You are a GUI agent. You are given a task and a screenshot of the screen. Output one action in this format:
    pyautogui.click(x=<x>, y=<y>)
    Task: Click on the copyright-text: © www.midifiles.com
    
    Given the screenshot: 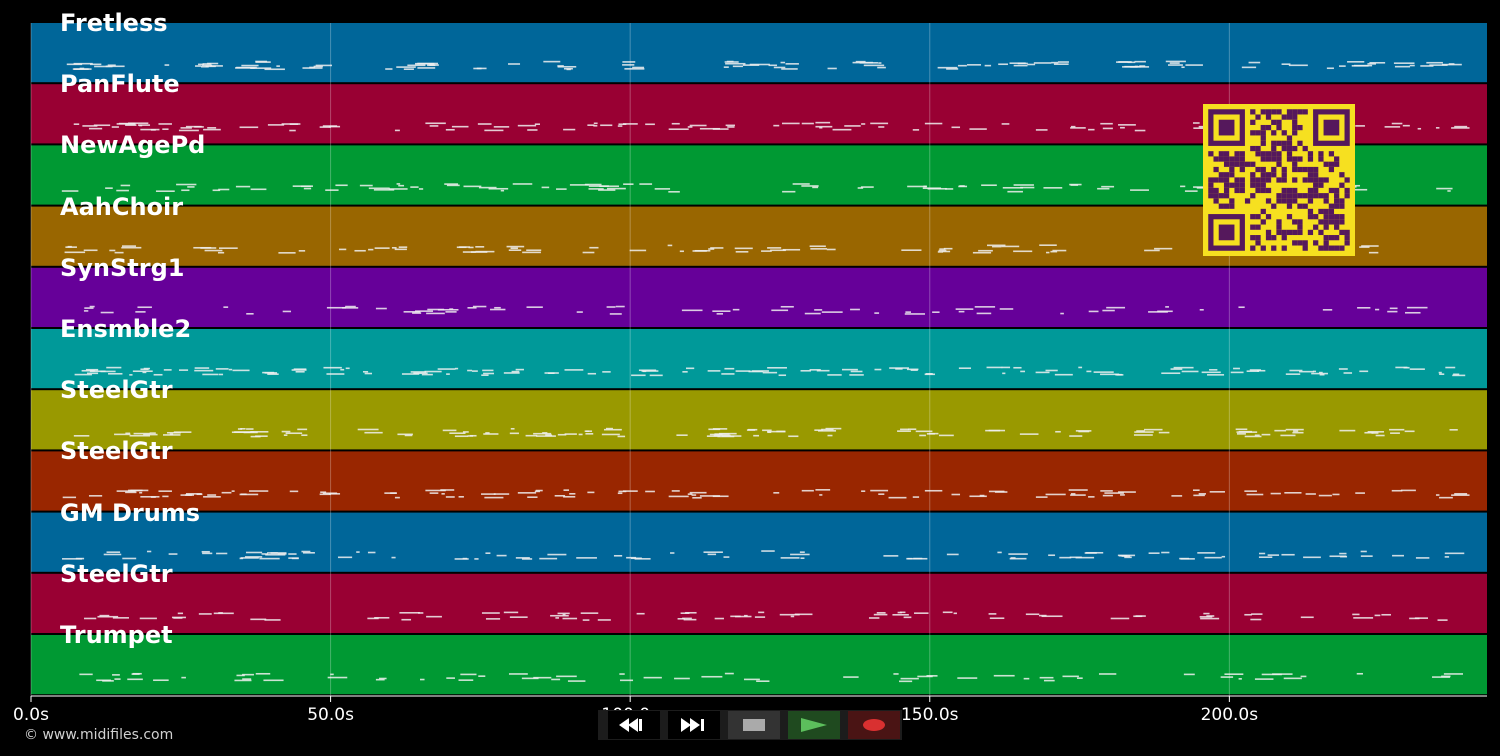 What is the action you would take?
    pyautogui.click(x=99, y=735)
    